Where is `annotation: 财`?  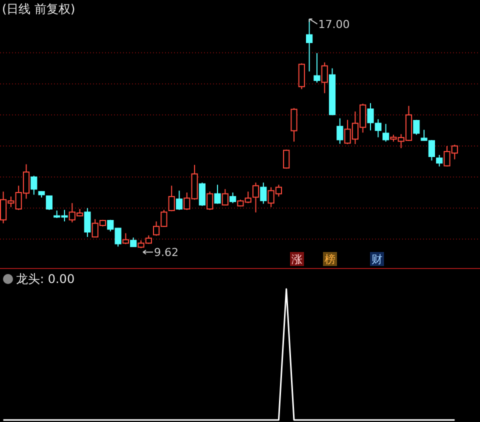 annotation: 财 is located at coordinates (377, 259).